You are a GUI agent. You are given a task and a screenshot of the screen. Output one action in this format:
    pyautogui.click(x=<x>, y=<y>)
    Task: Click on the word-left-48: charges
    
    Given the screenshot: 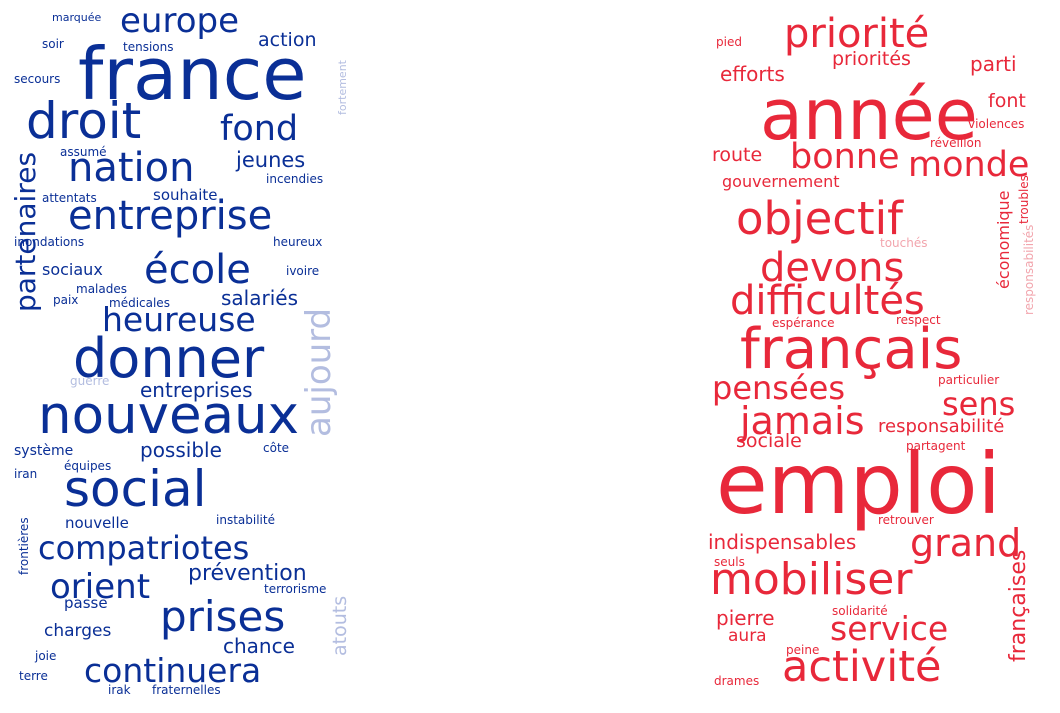 What is the action you would take?
    pyautogui.click(x=78, y=631)
    